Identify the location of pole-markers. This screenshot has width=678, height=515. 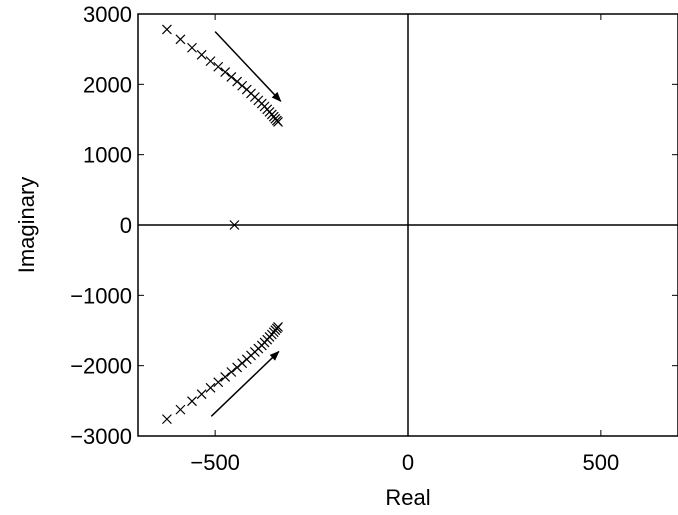
(222, 224).